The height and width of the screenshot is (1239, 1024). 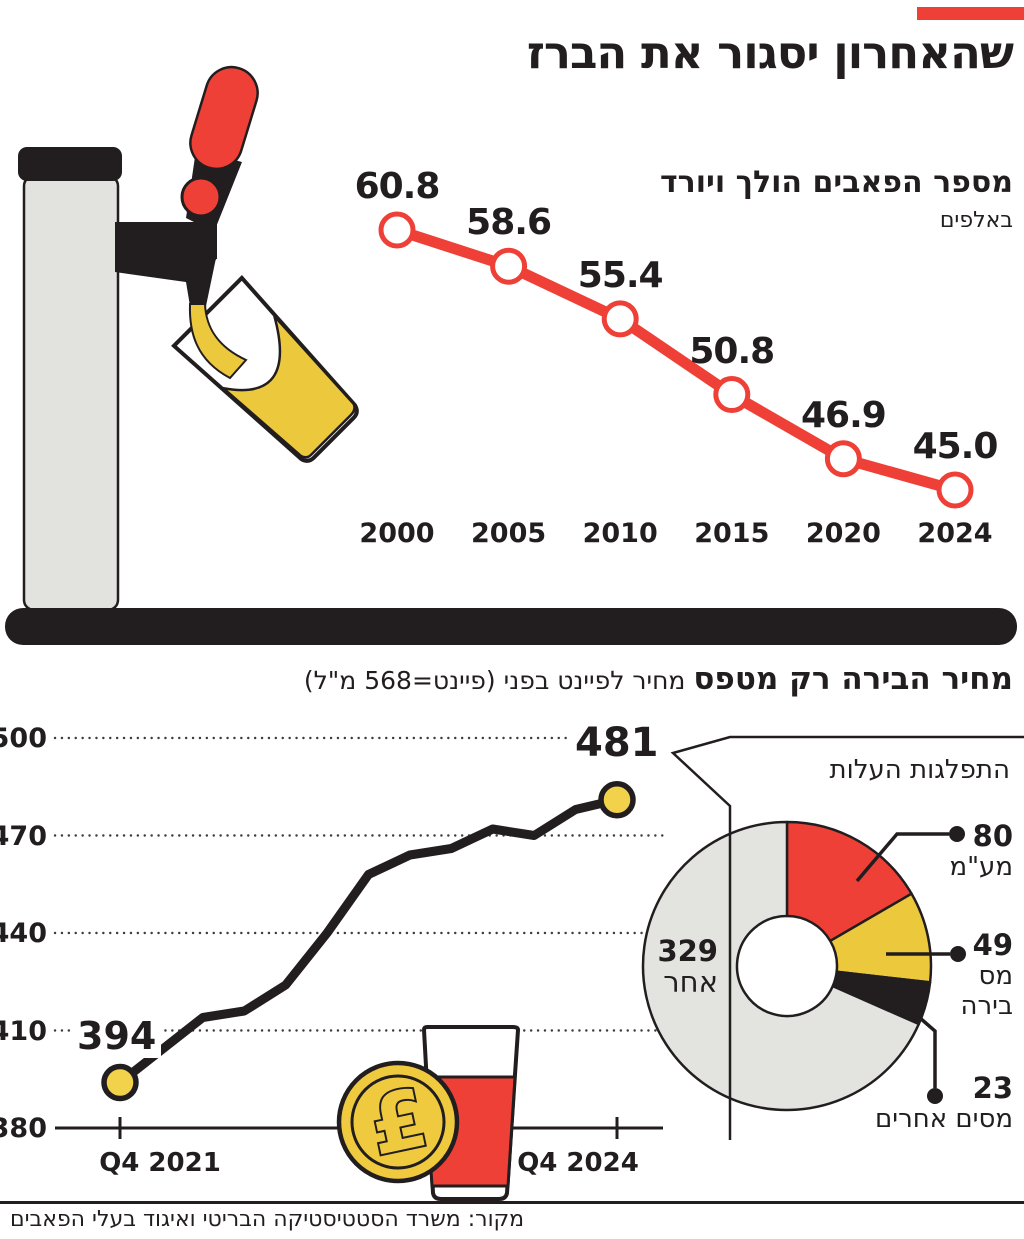 What do you see at coordinates (955, 446) in the screenshot?
I see `pubs-value-label: 45.0` at bounding box center [955, 446].